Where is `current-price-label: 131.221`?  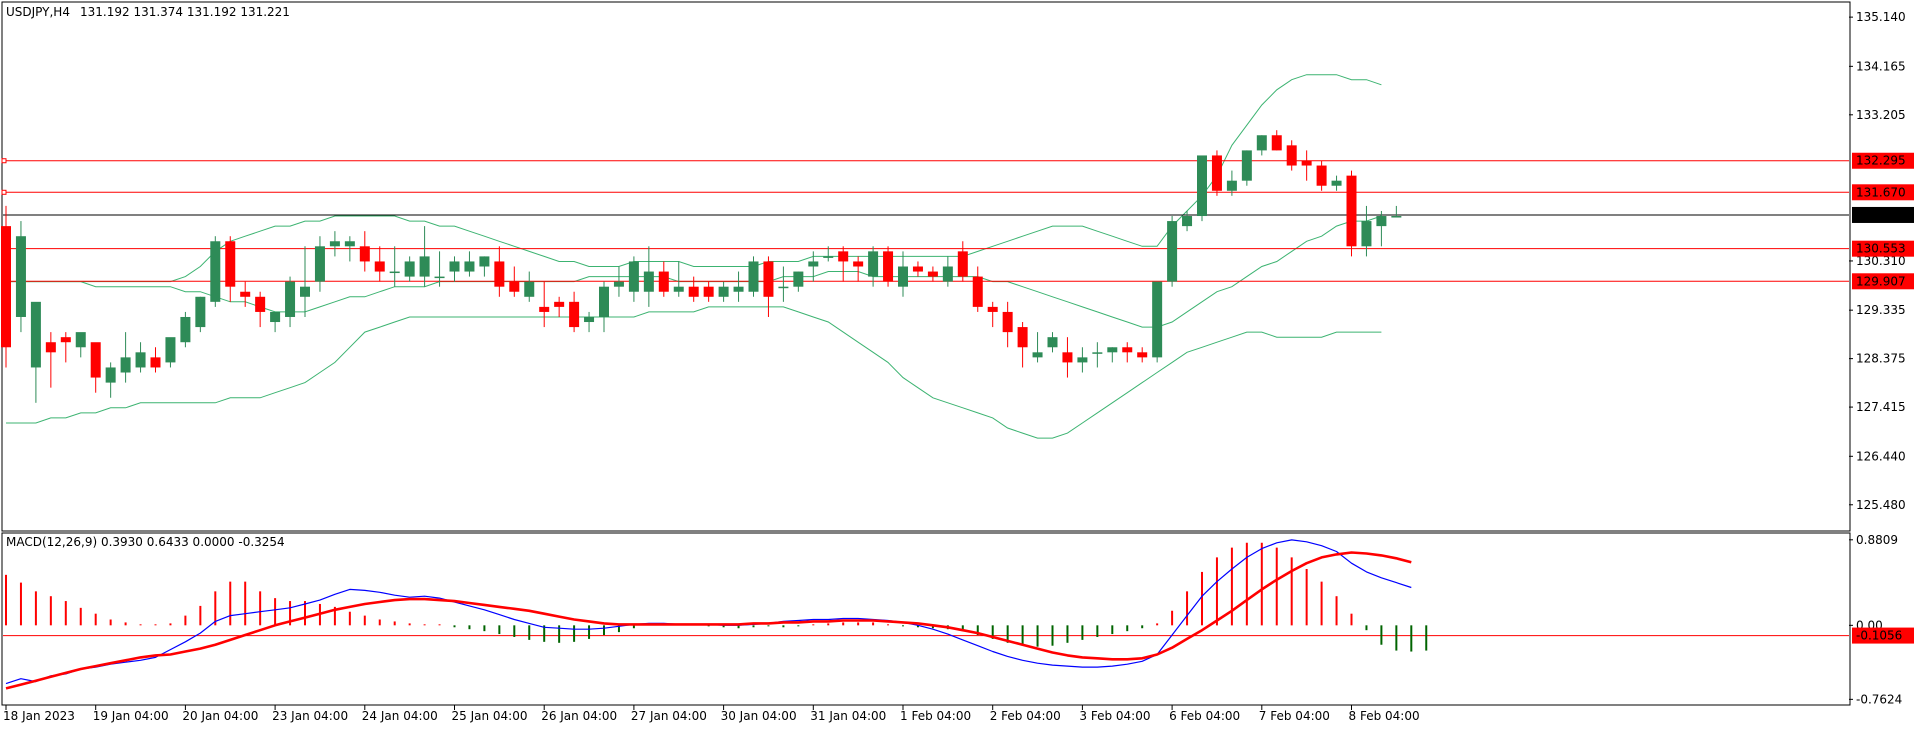 current-price-label: 131.221 is located at coordinates (1881, 215).